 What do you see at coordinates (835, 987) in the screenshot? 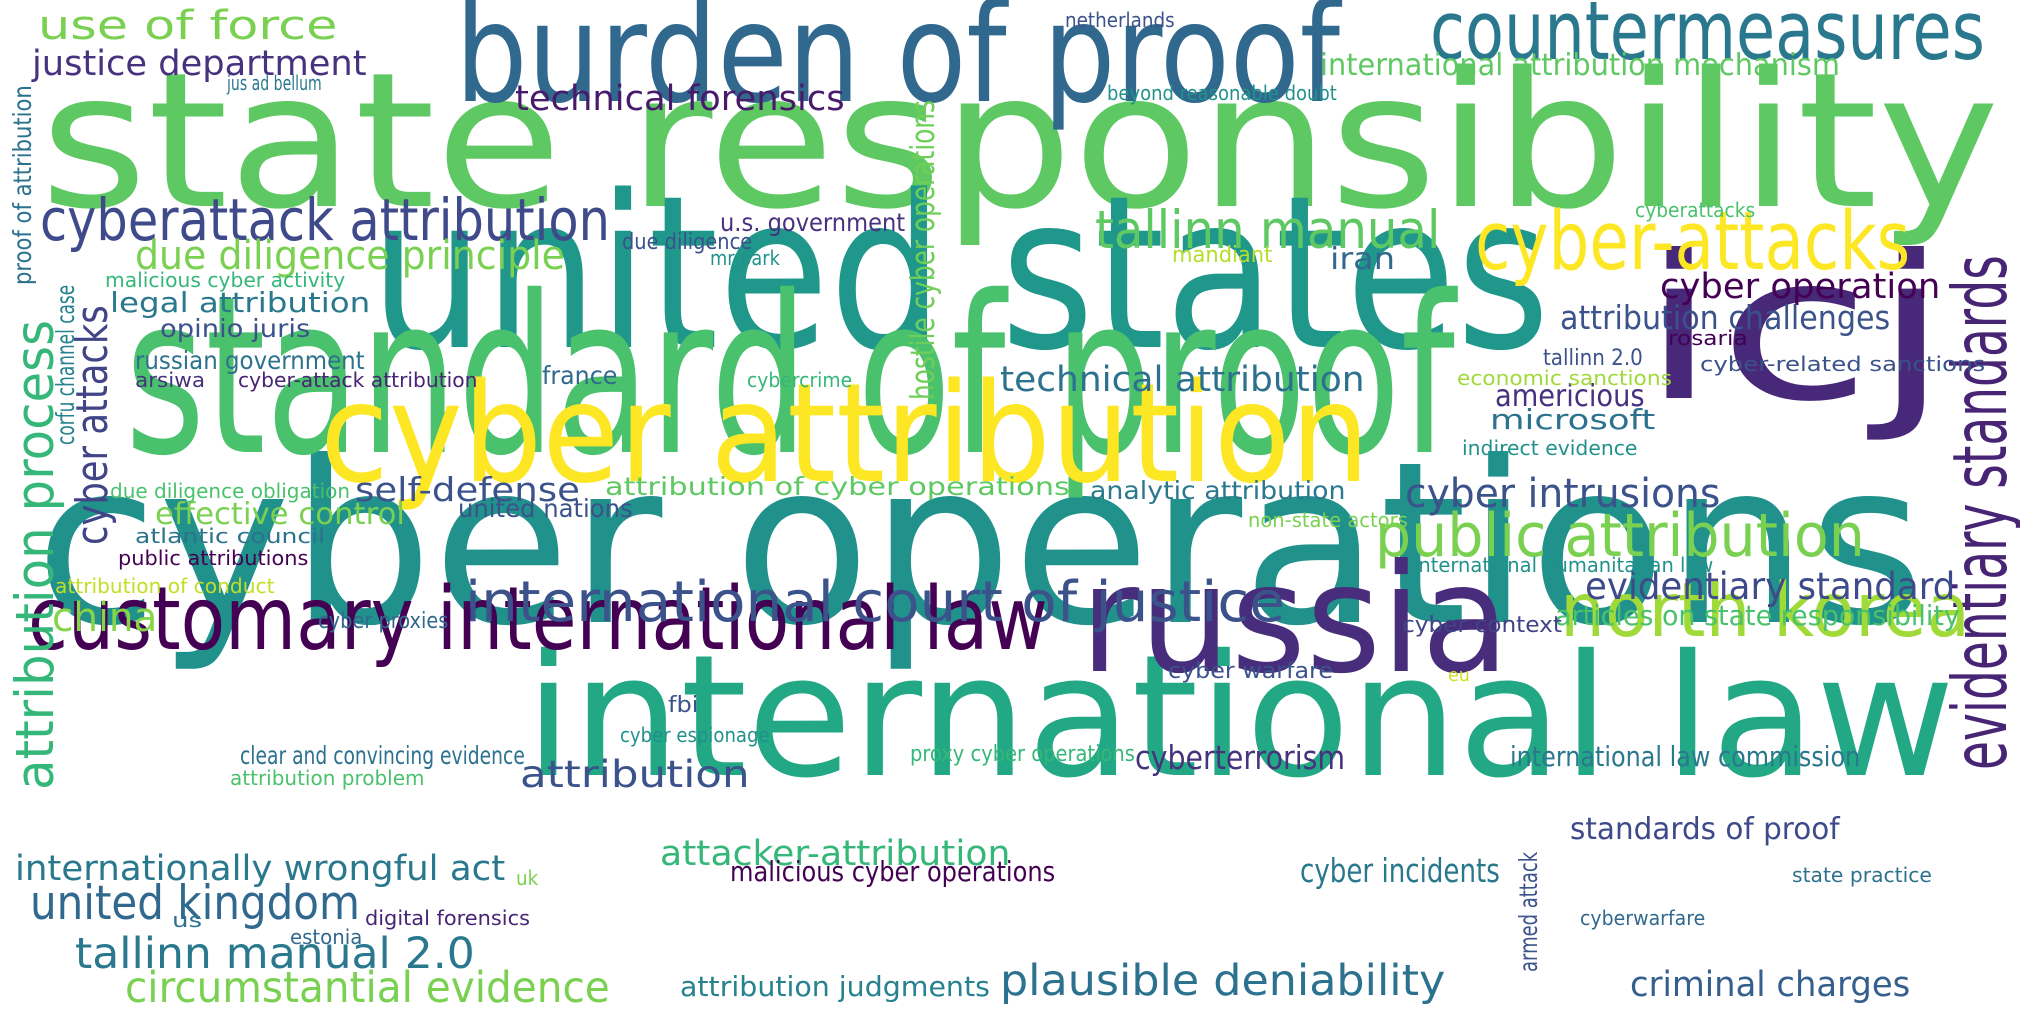
I see `word: attribution judgments` at bounding box center [835, 987].